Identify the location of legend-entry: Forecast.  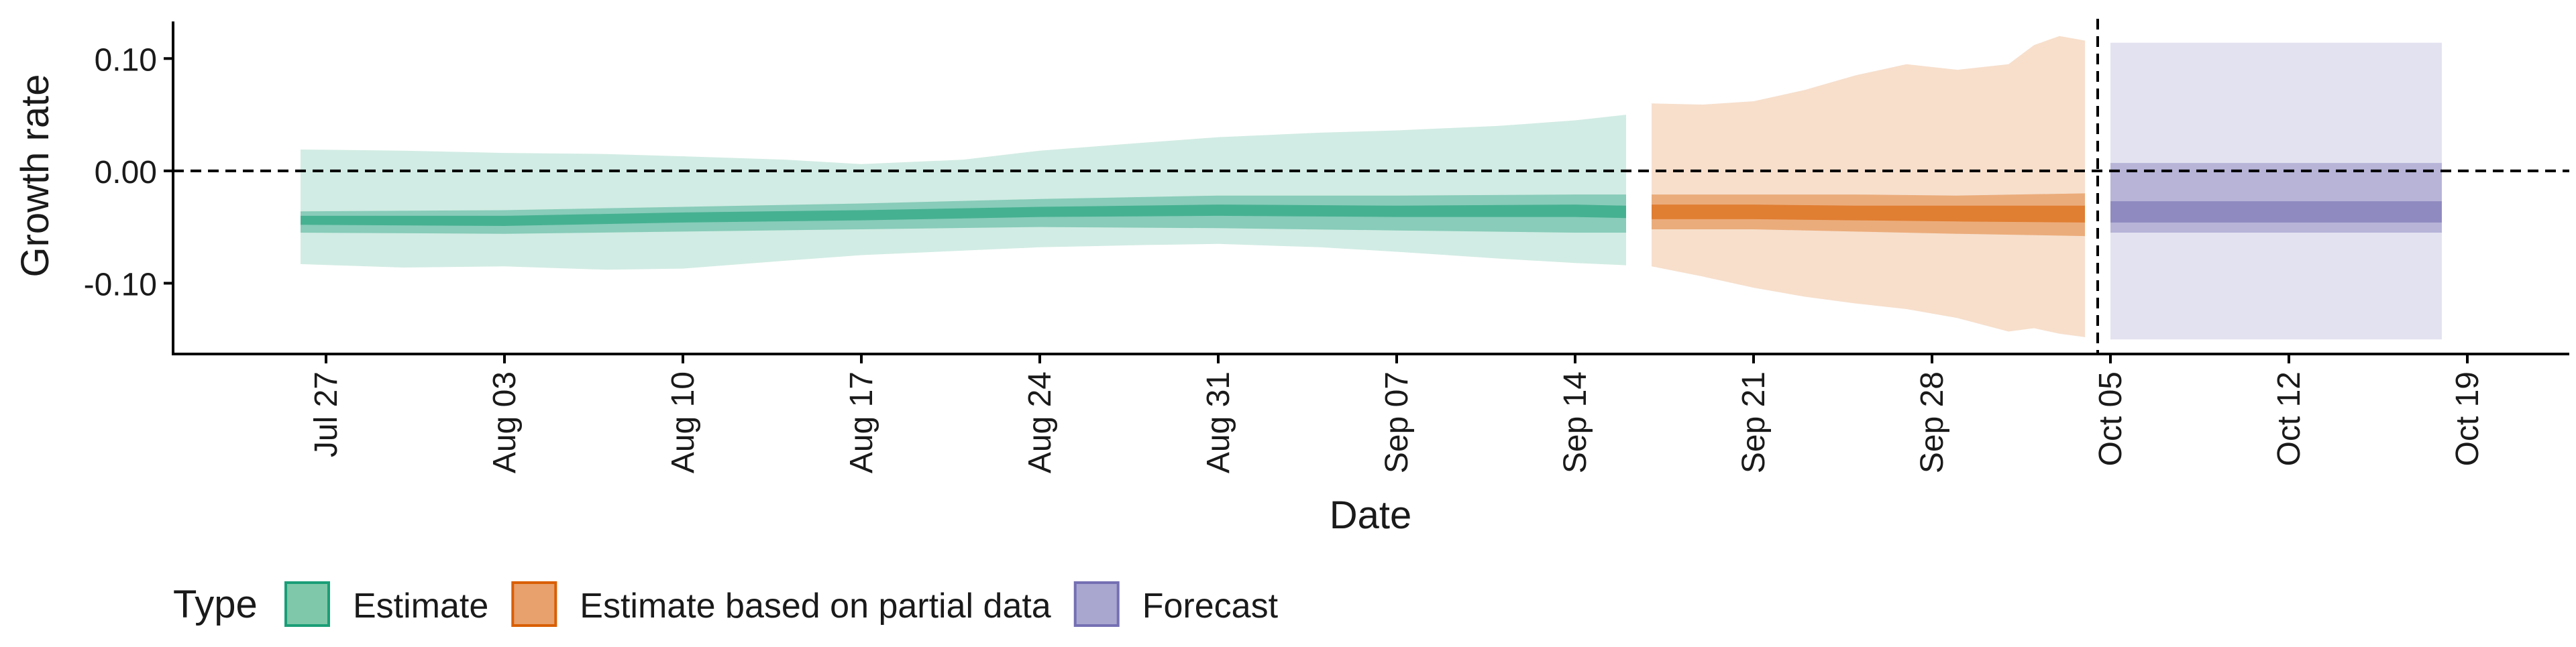
(1176, 604).